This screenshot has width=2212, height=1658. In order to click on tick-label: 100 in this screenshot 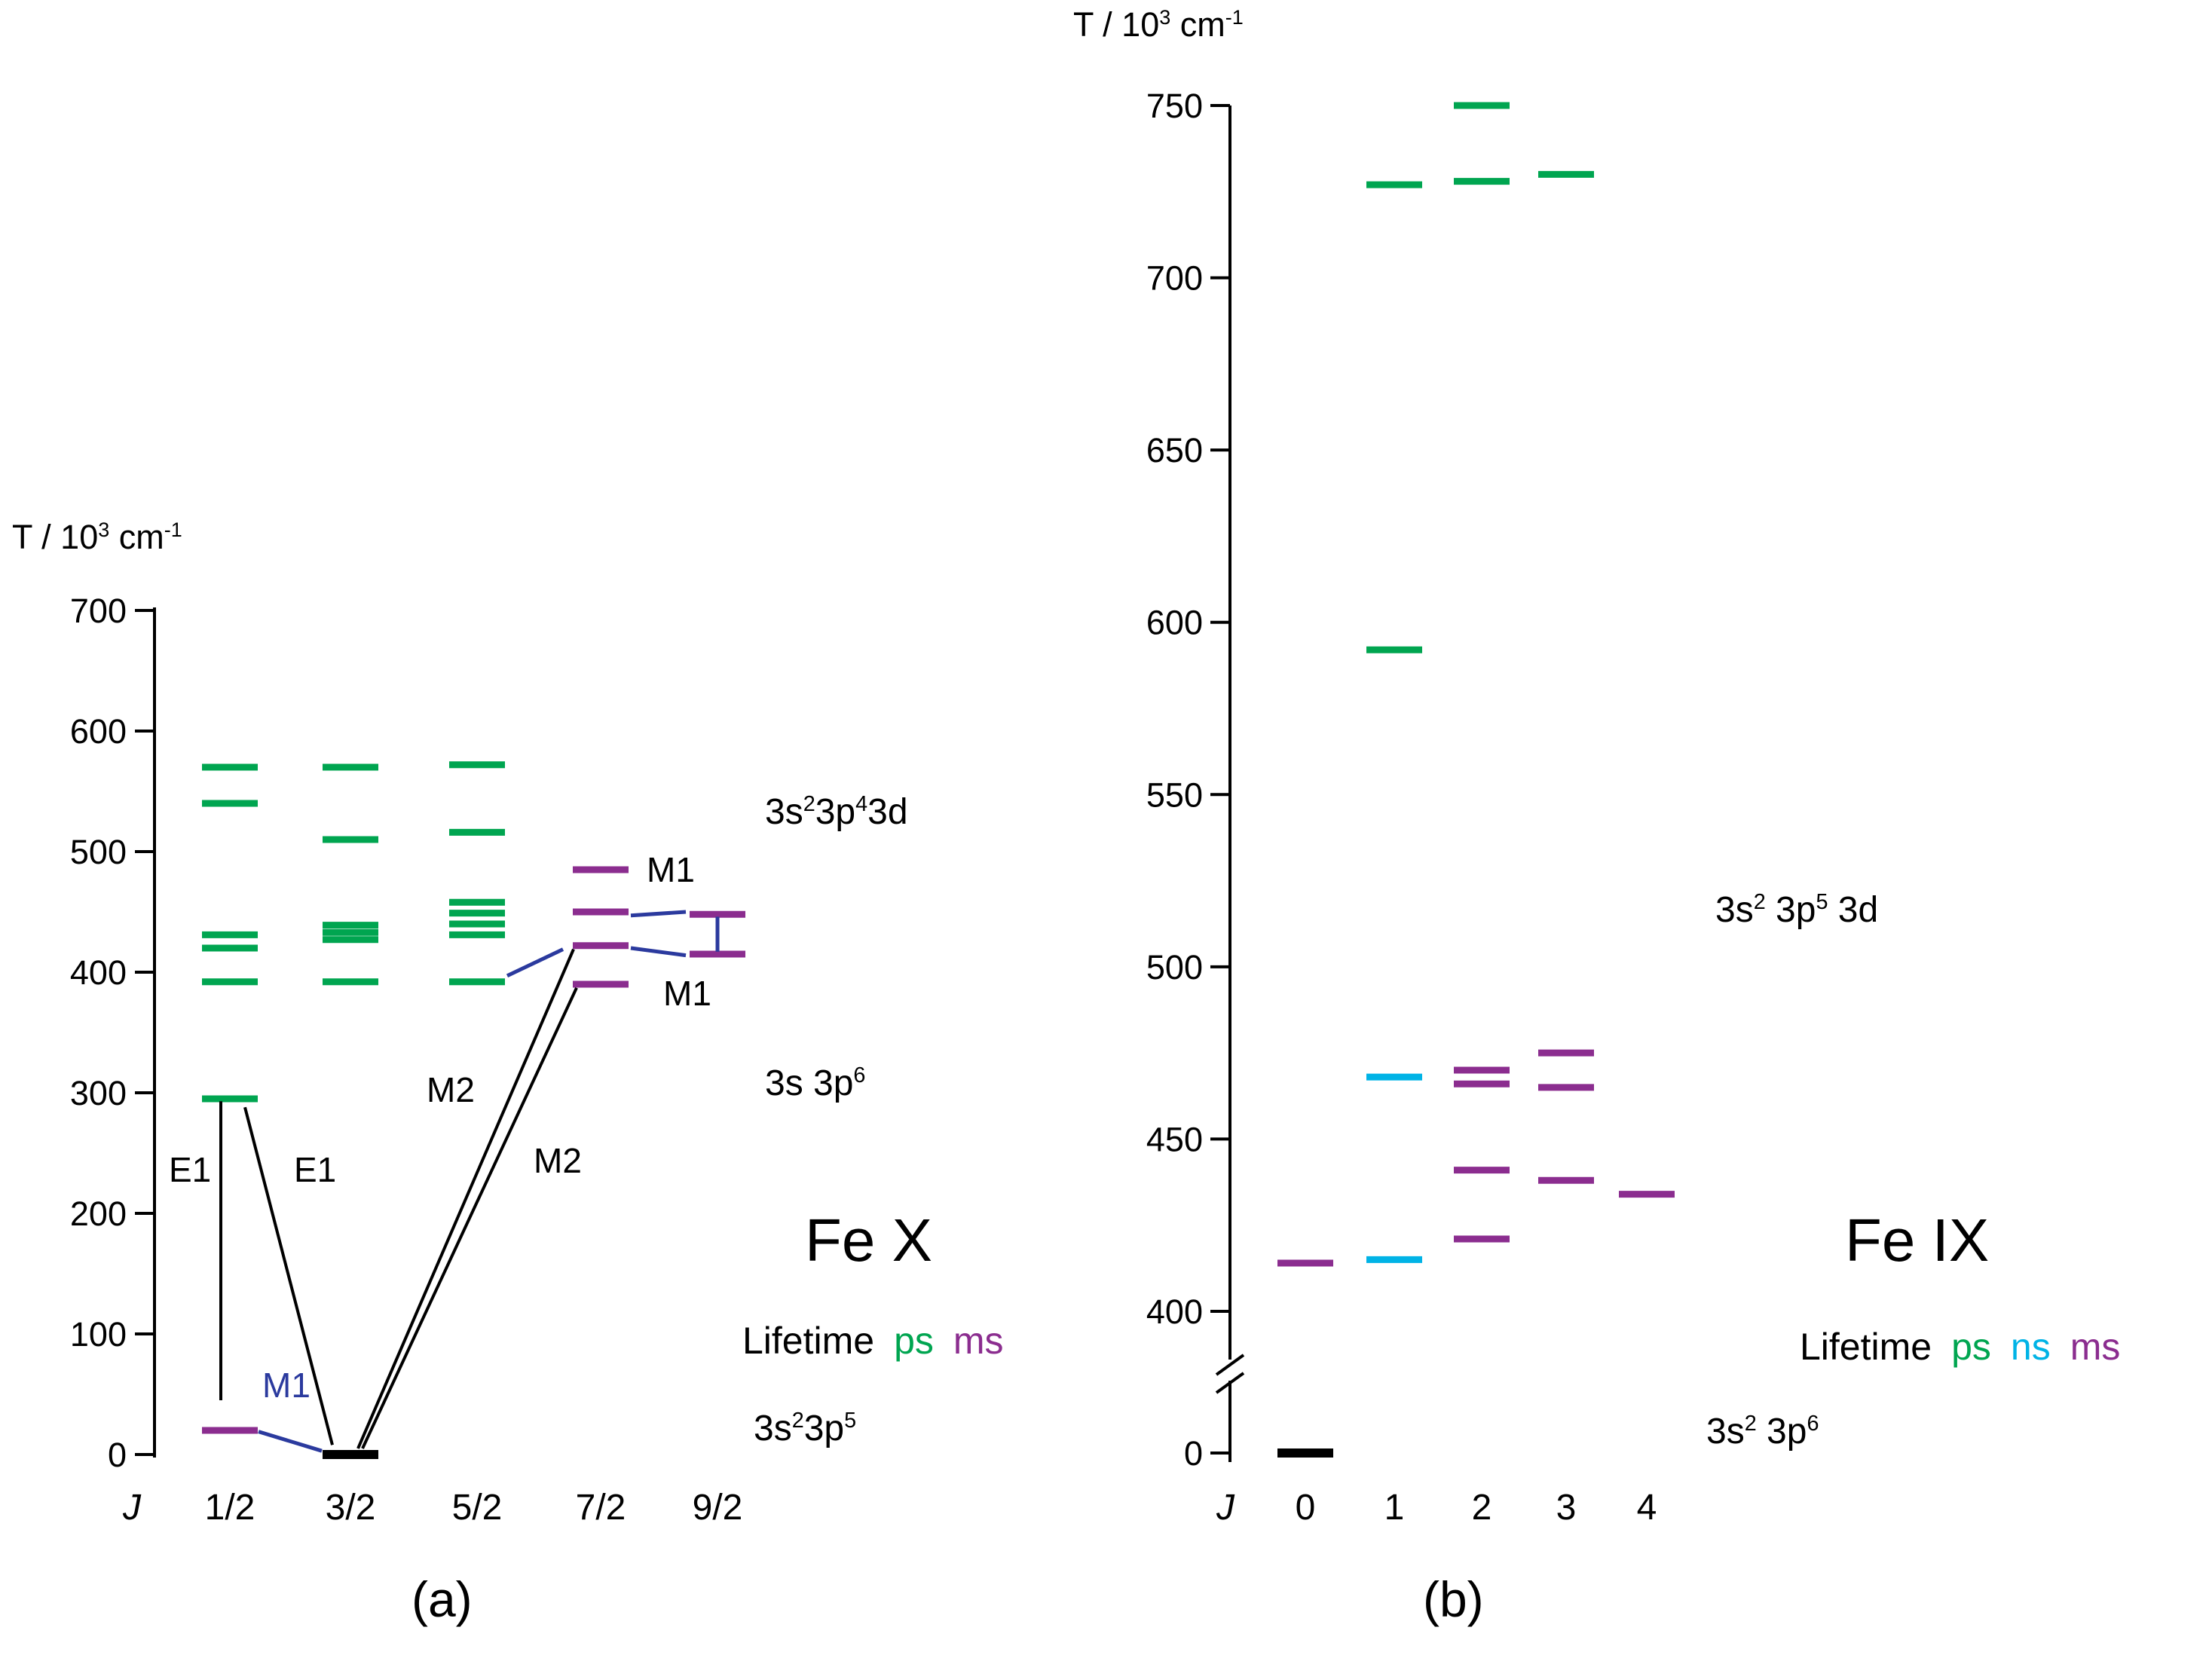, I will do `click(99, 1334)`.